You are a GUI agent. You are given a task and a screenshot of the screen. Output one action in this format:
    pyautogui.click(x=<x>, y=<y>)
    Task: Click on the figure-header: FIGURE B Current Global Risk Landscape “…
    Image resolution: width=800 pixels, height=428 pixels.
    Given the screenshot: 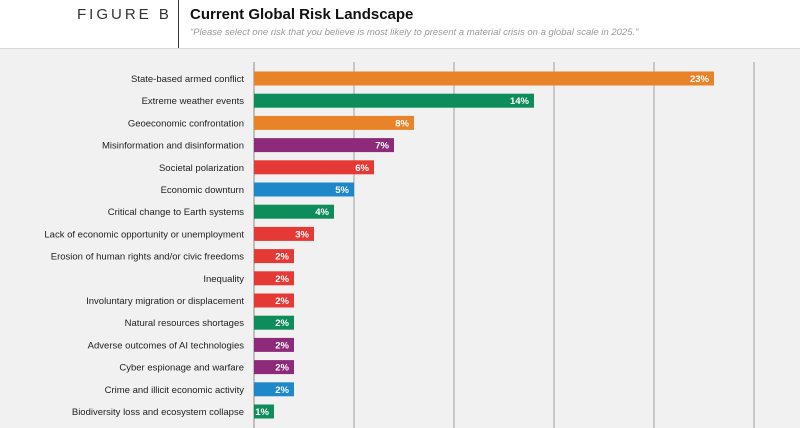 What is the action you would take?
    pyautogui.click(x=400, y=24)
    